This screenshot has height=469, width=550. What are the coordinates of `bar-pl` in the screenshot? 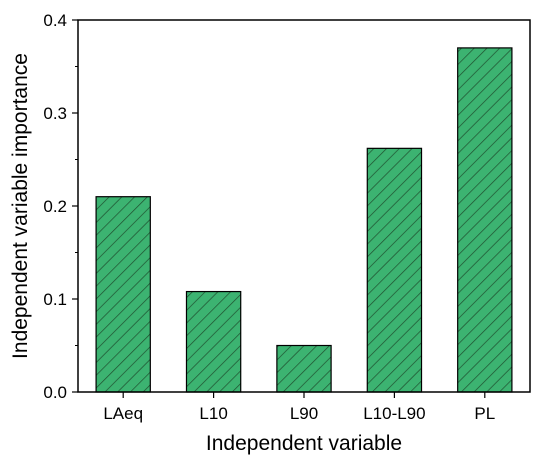 It's located at (485, 220).